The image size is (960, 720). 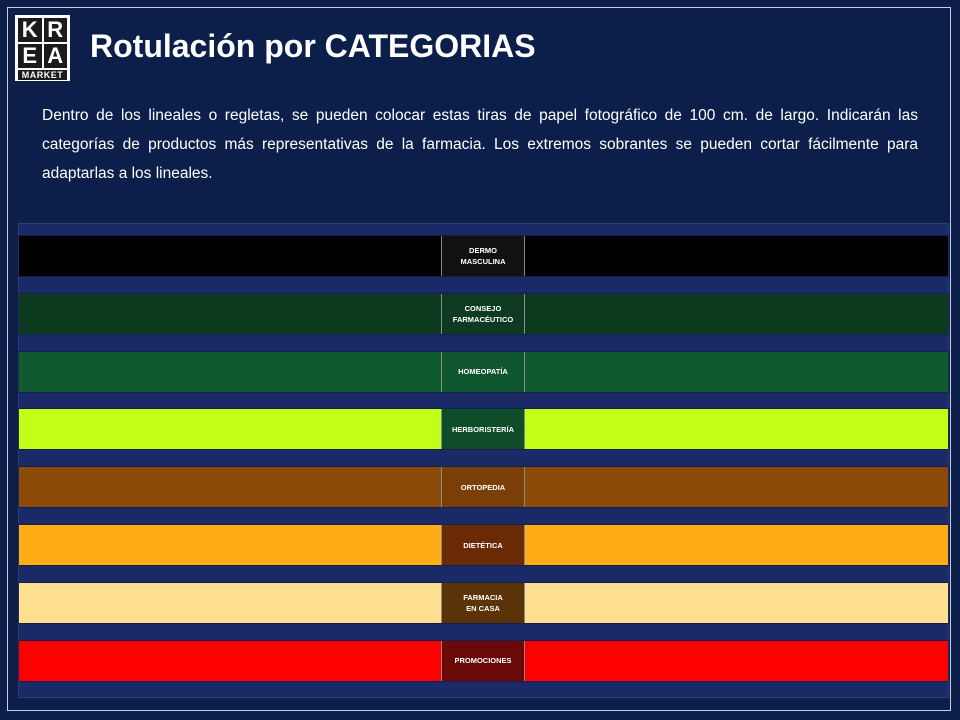 What do you see at coordinates (30, 30) in the screenshot?
I see `logo-letter: K` at bounding box center [30, 30].